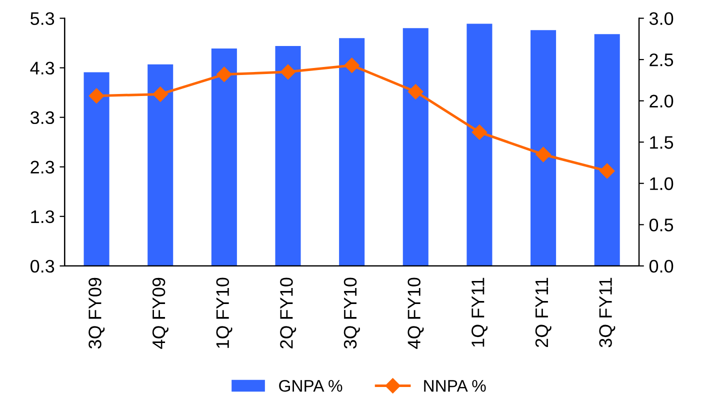 The width and height of the screenshot is (718, 406). I want to click on y-tick-label: 5.3, so click(42, 18).